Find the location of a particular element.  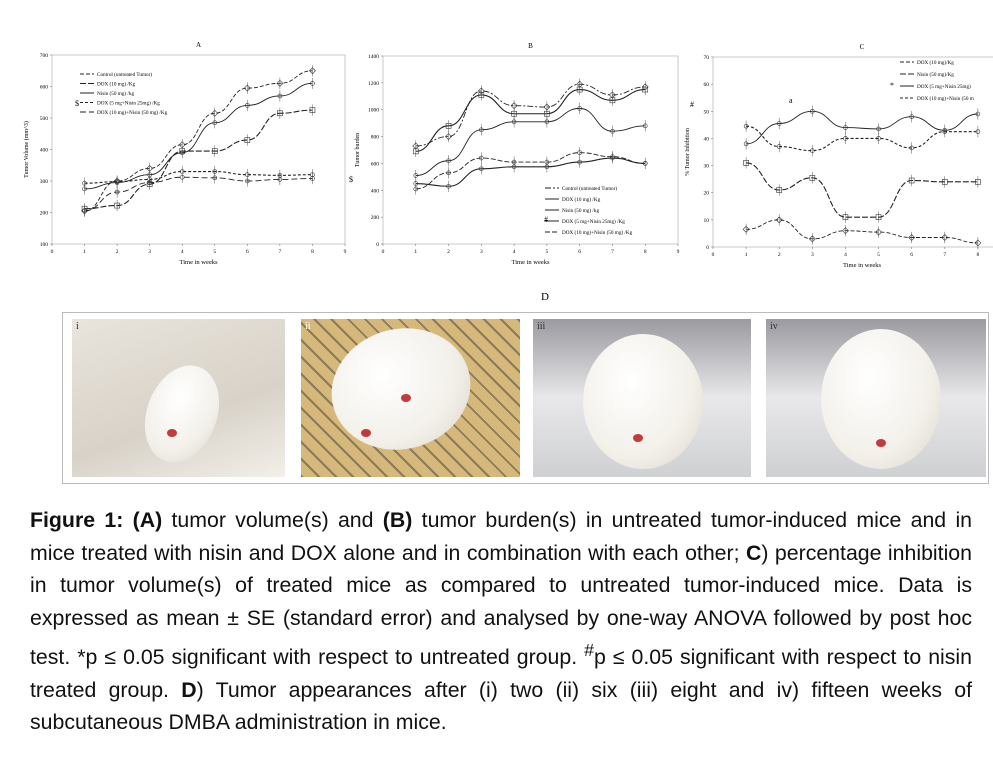

y-tick-label: 10 is located at coordinates (707, 221).